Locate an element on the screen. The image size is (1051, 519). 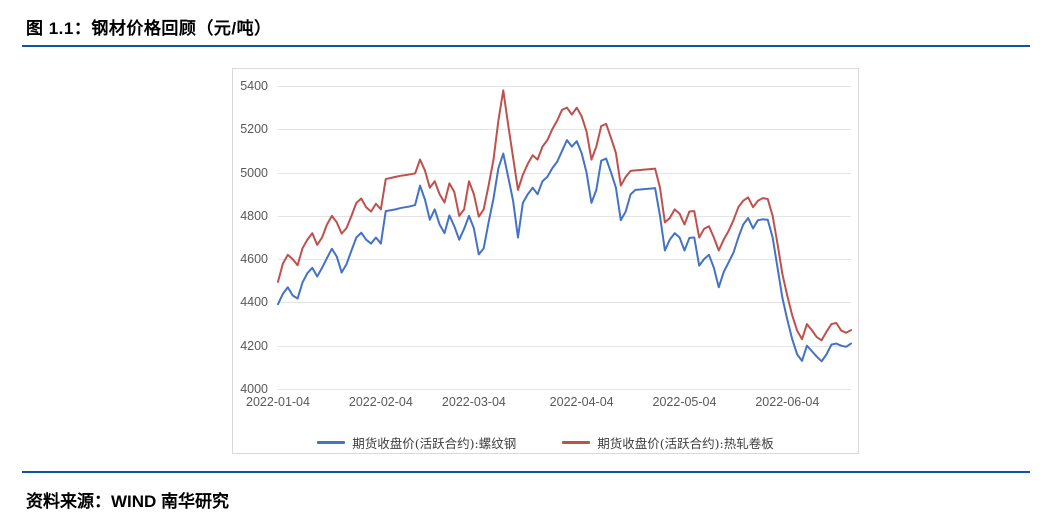
y-axis-tick-label: 4000 is located at coordinates (254, 389).